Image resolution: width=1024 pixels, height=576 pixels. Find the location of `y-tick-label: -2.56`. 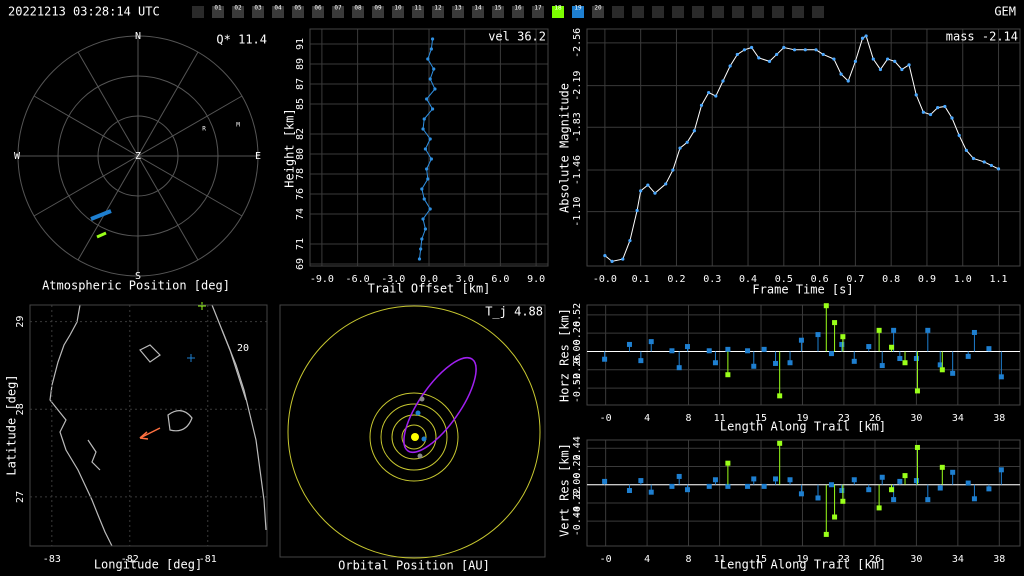

y-tick-label: -2.56 is located at coordinates (577, 43).